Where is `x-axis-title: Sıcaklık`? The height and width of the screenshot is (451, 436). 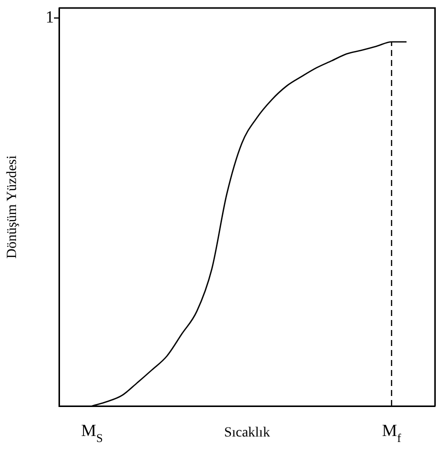
x-axis-title: Sıcaklık is located at coordinates (247, 432).